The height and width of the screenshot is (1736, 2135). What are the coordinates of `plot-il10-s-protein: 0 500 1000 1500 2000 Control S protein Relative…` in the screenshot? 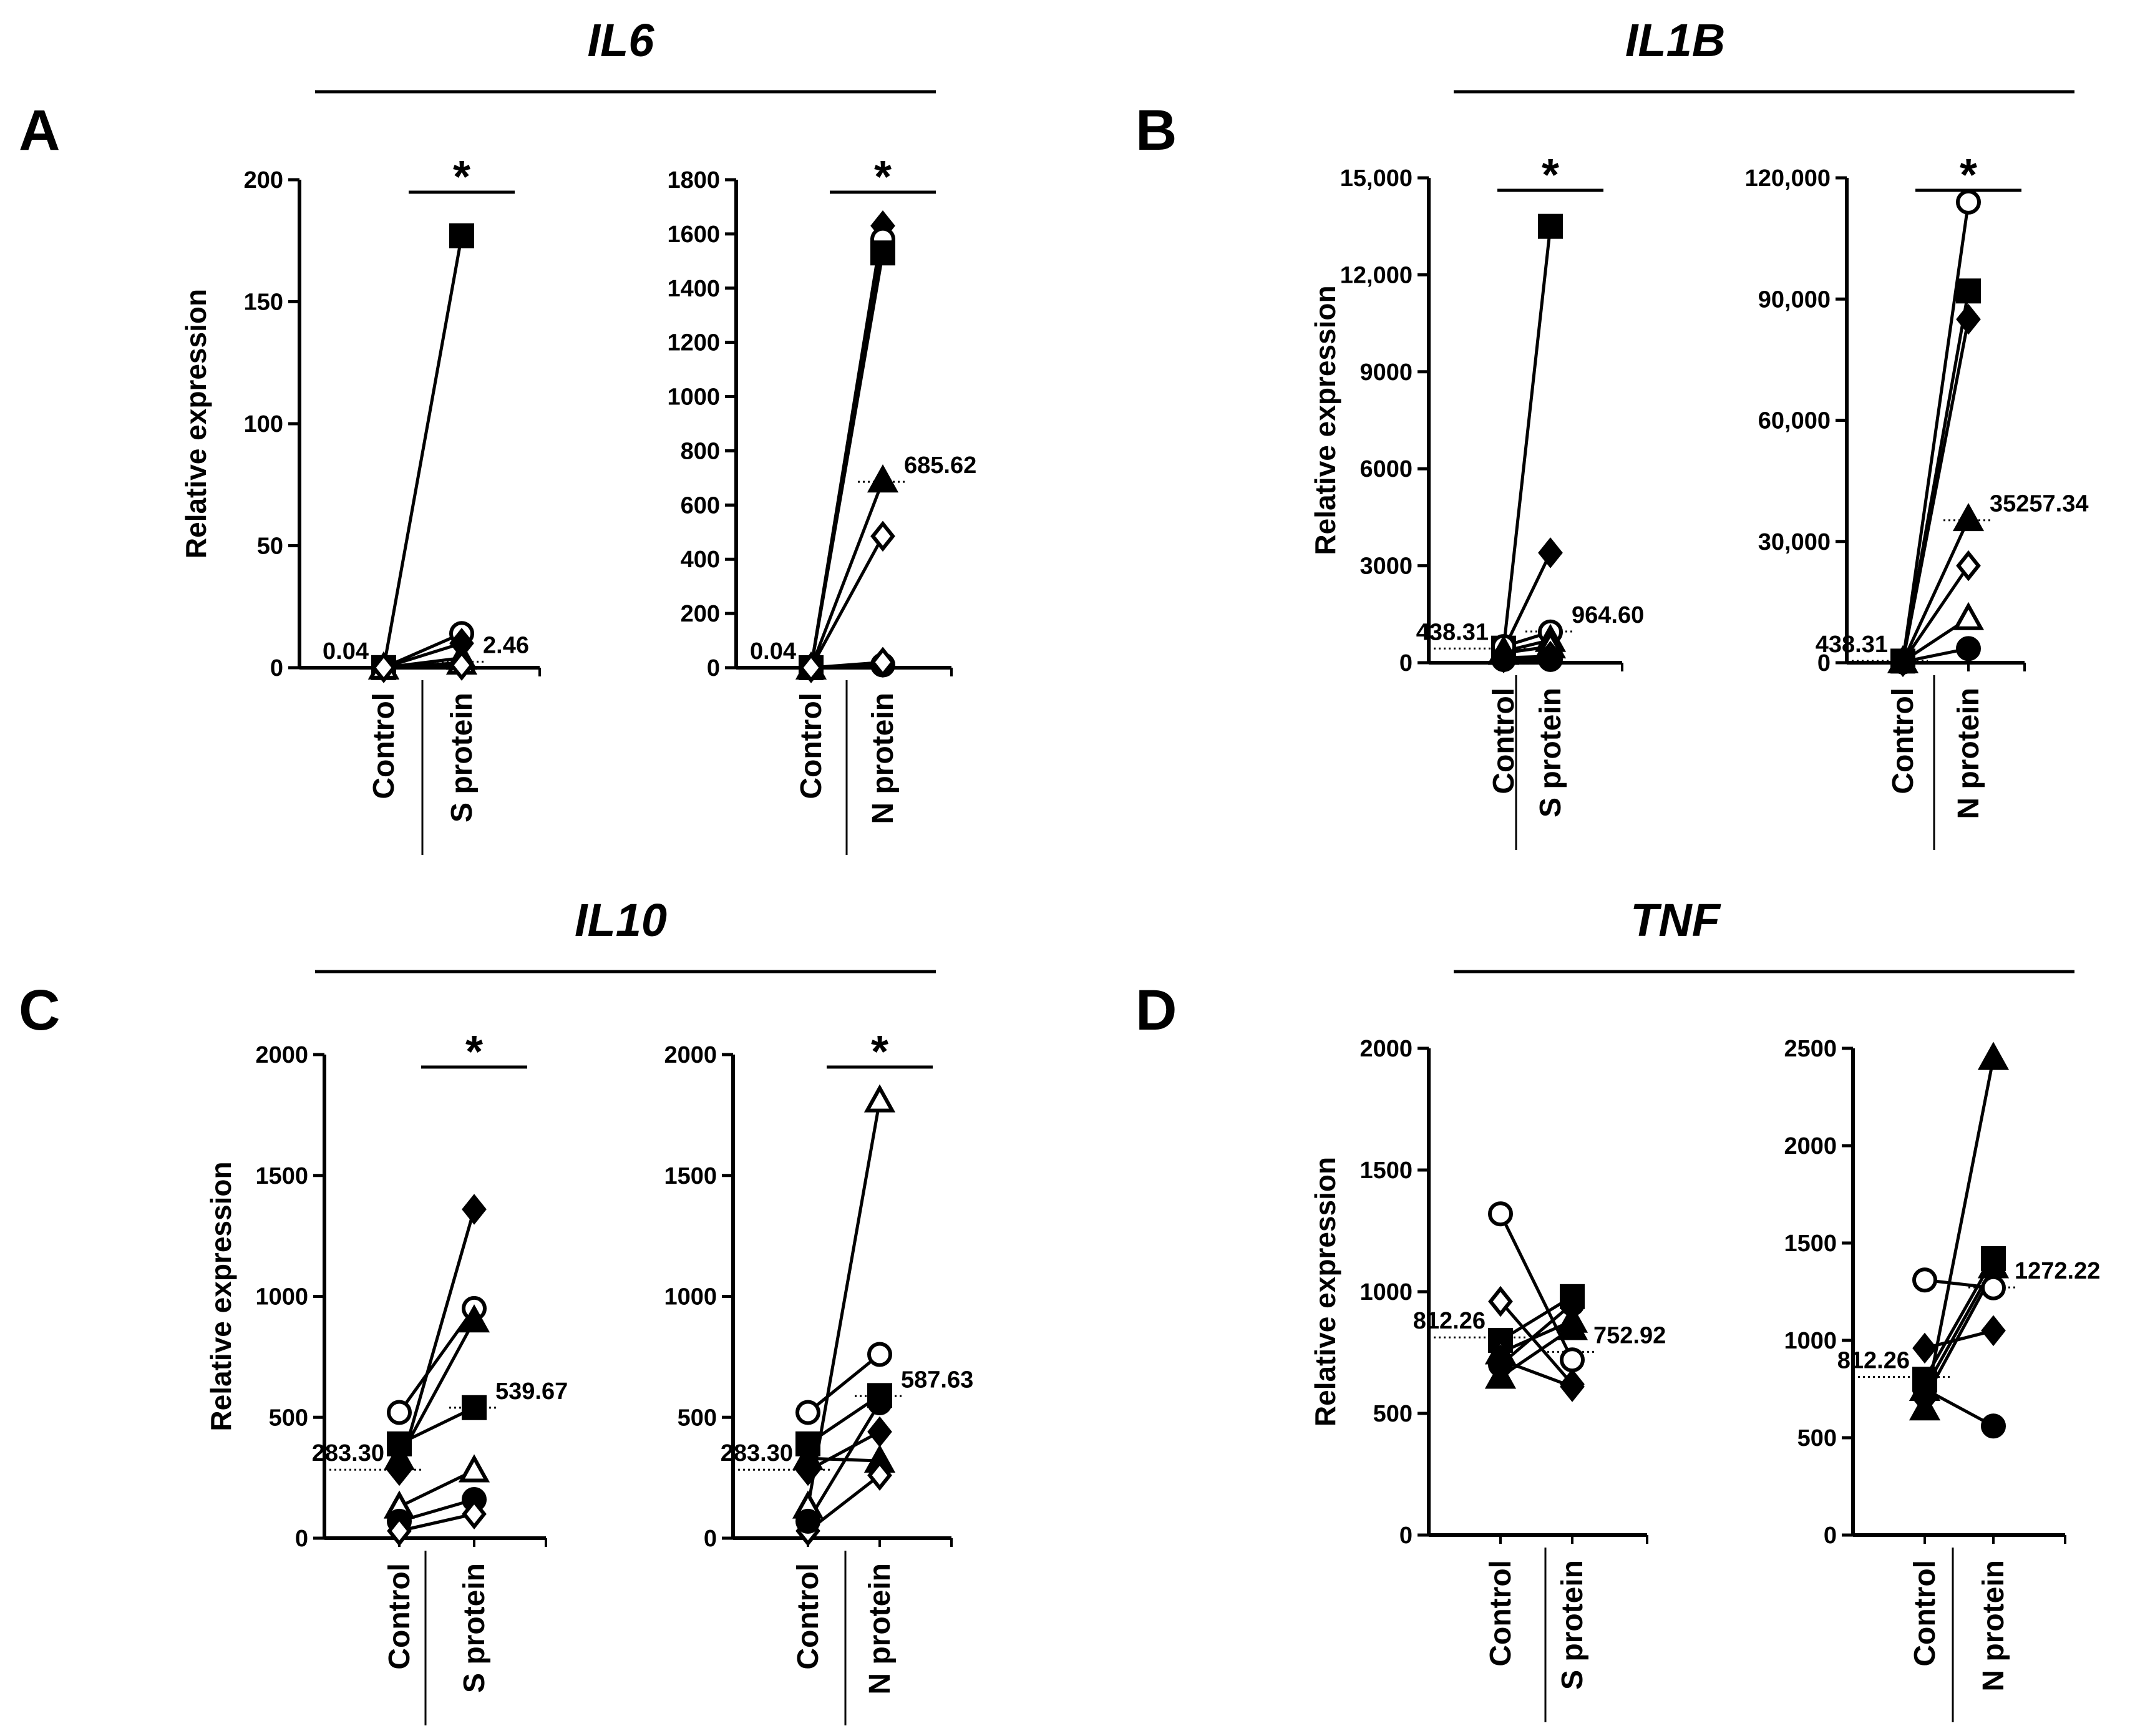 It's located at (386, 1376).